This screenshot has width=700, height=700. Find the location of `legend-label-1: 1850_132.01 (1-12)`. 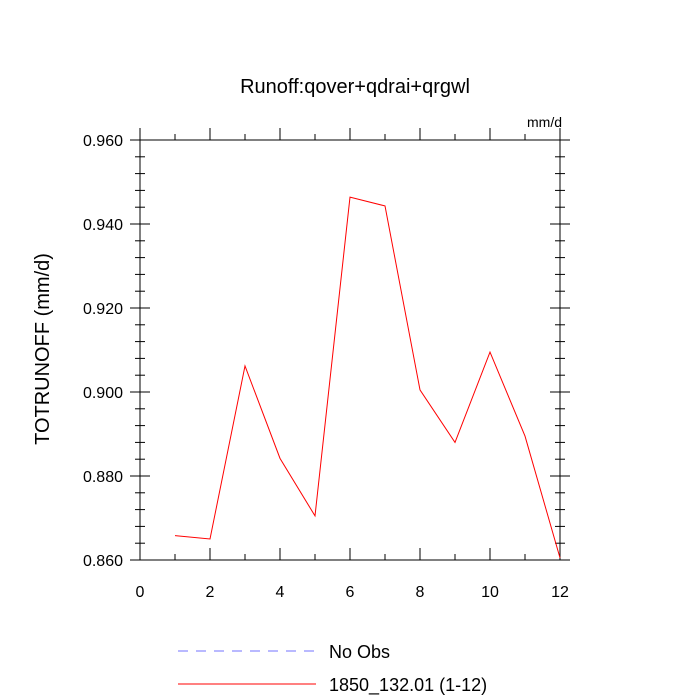

legend-label-1: 1850_132.01 (1-12) is located at coordinates (408, 685).